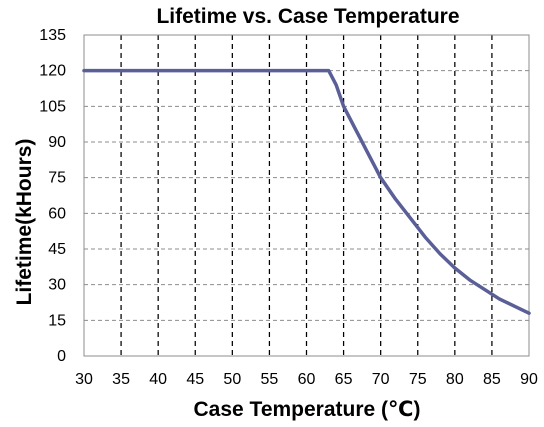 This screenshot has width=544, height=427. What do you see at coordinates (529, 379) in the screenshot?
I see `x-tick-label: 90` at bounding box center [529, 379].